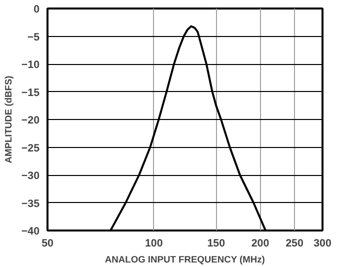  I want to click on y-tick-label: −30, so click(30, 176).